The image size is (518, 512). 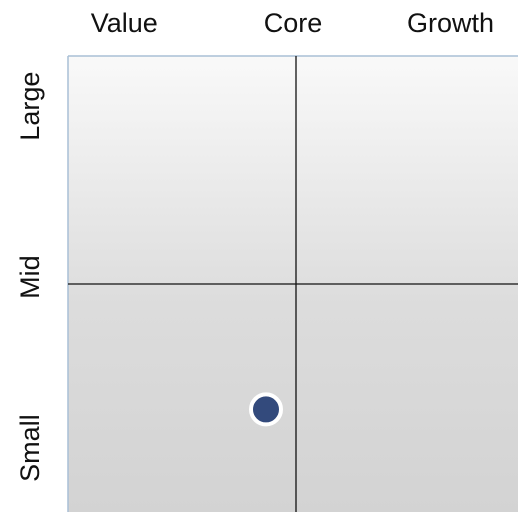 What do you see at coordinates (293, 23) in the screenshot?
I see `x-tick-label: Core` at bounding box center [293, 23].